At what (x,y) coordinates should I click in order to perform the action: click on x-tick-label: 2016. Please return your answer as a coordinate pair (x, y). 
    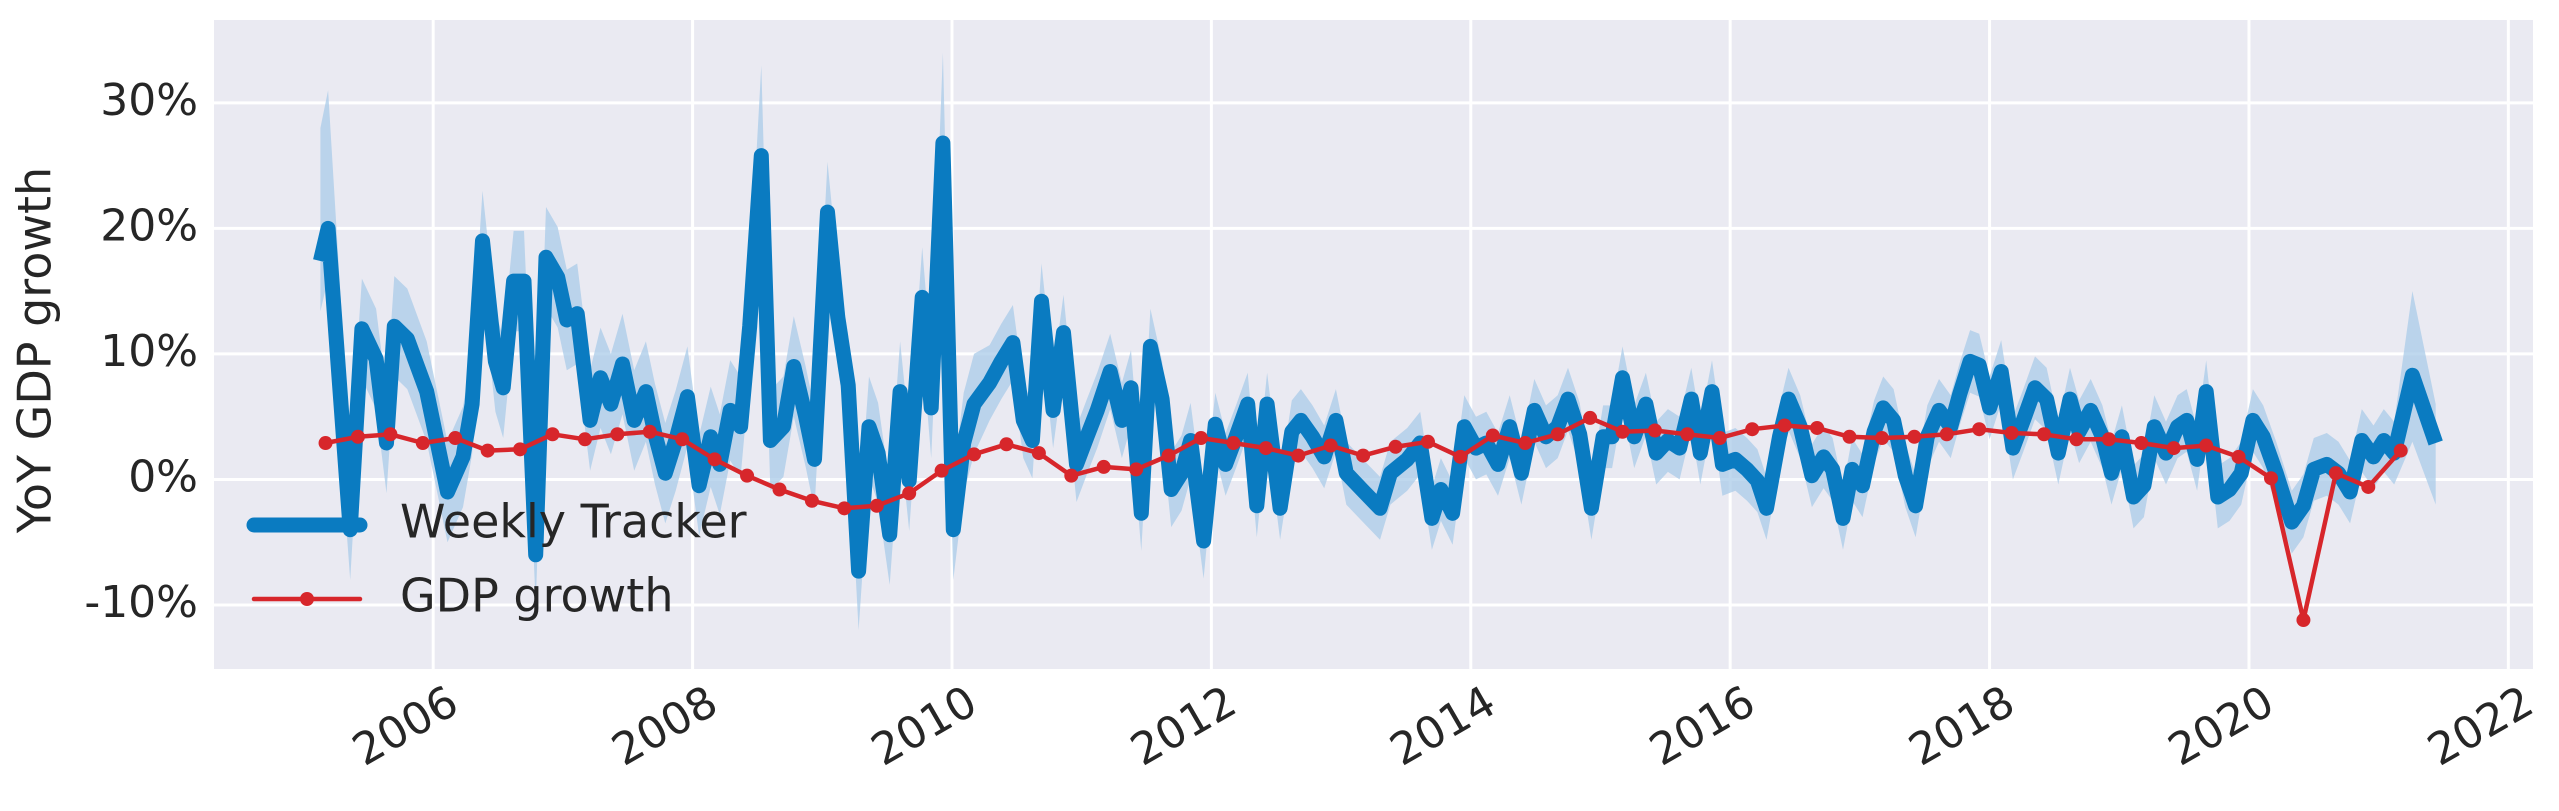
    Looking at the image, I should click on (1702, 726).